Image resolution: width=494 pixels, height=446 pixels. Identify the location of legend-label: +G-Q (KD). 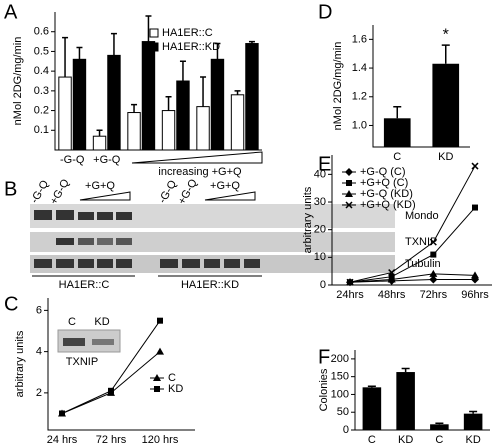
(386, 194).